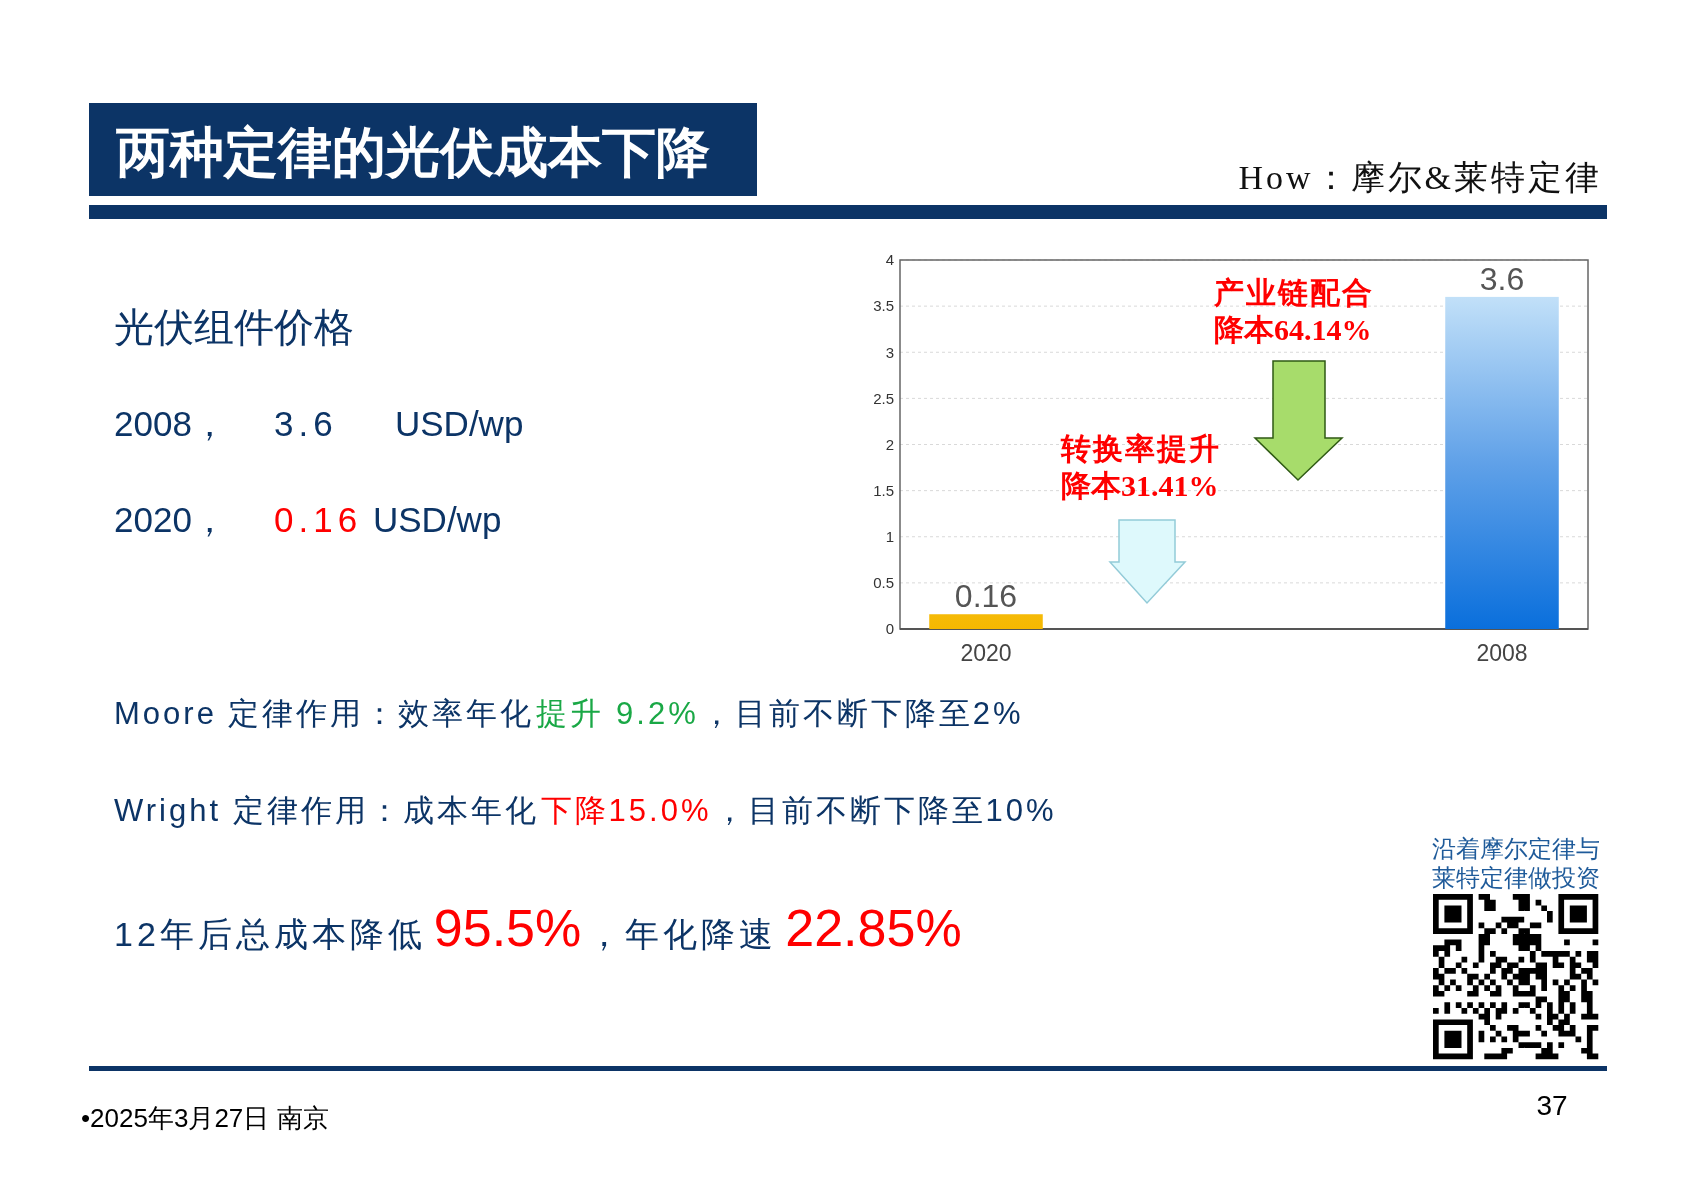  I want to click on text: ，目前不断下降至10%, so click(885, 810).